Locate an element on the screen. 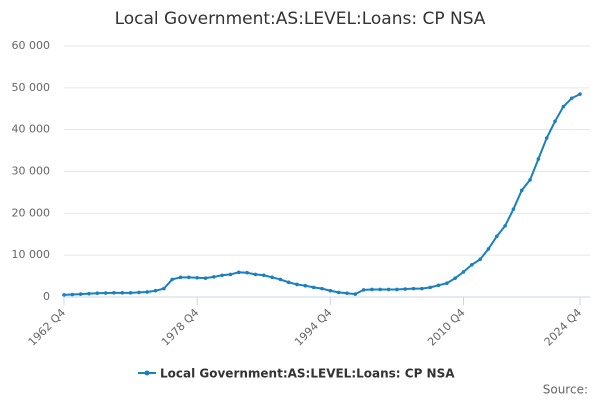 Image resolution: width=600 pixels, height=404 pixels. y-tick-label: 20 000 is located at coordinates (31, 212).